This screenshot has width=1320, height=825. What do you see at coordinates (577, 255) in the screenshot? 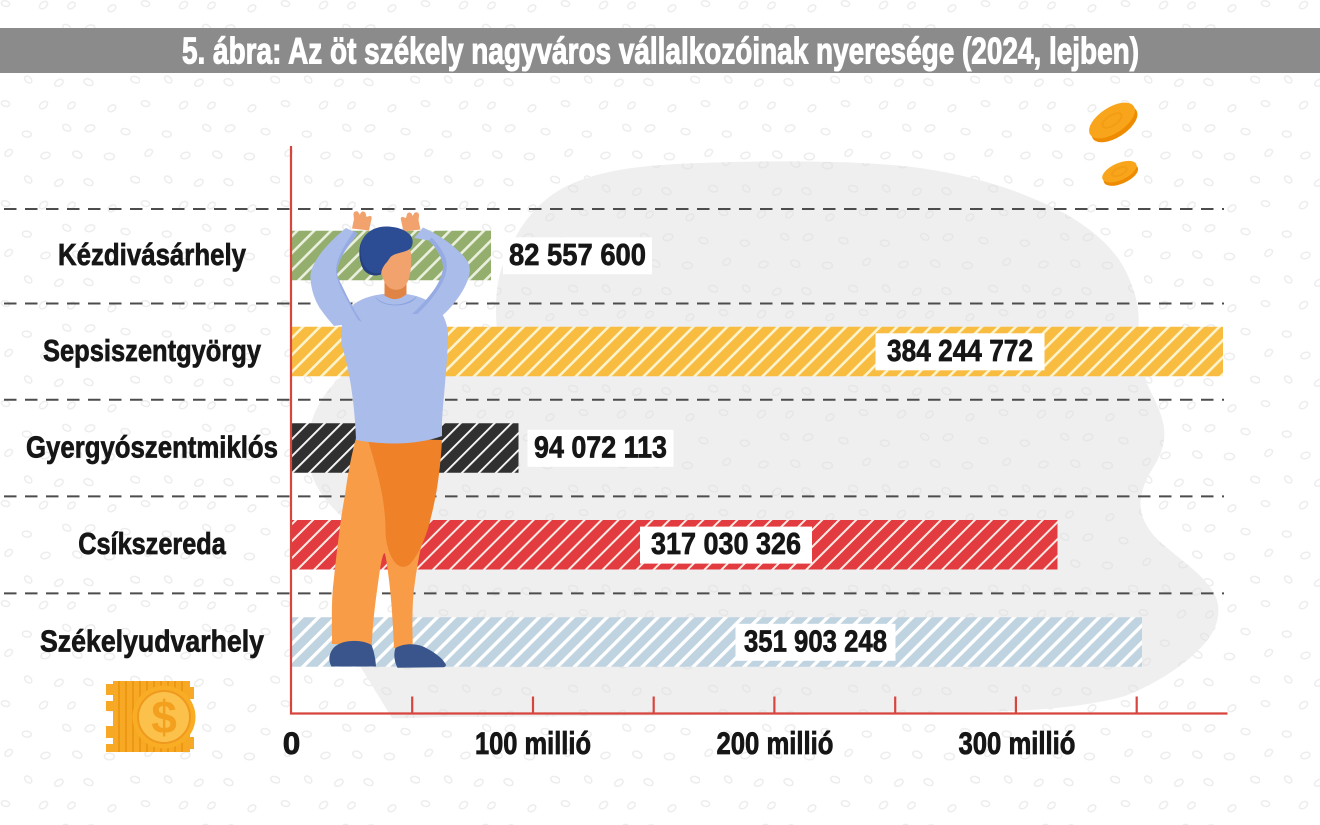
I see `svg-text: 82 557 600` at bounding box center [577, 255].